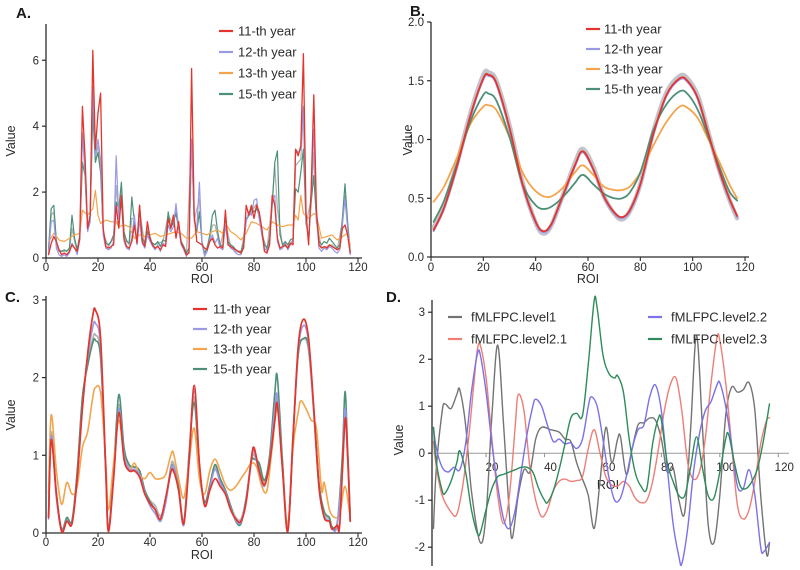 Image resolution: width=800 pixels, height=570 pixels. Describe the element at coordinates (624, 59) in the screenshot. I see `legend-b: 11-th year 12-th year 13-th year 15-th year` at that location.